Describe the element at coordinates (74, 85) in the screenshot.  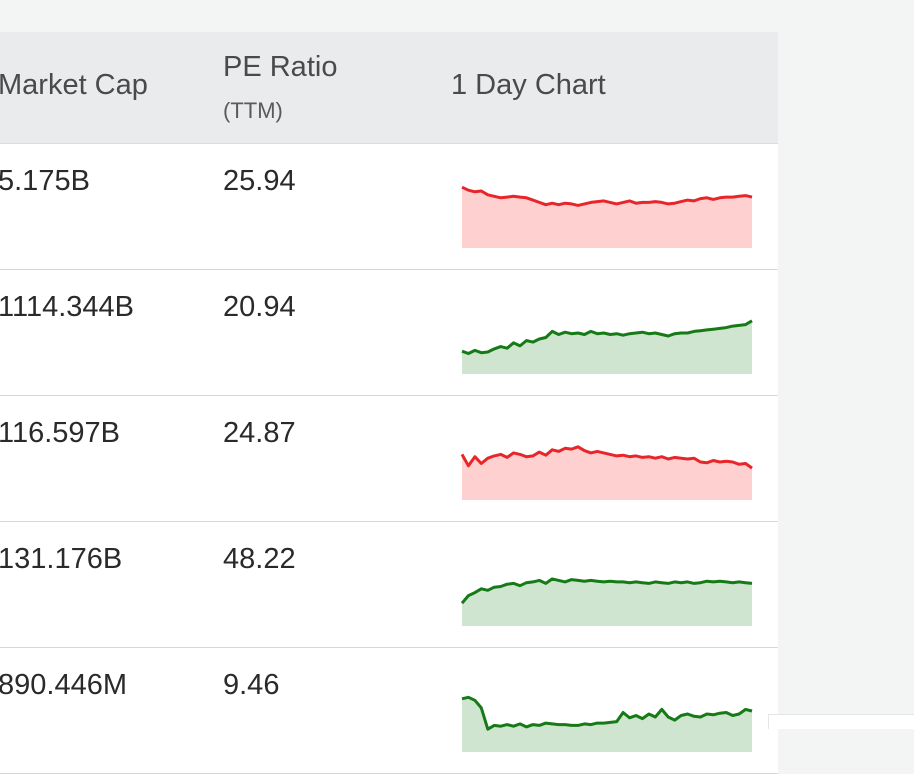
I see `market-cap-header: Market Cap` at that location.